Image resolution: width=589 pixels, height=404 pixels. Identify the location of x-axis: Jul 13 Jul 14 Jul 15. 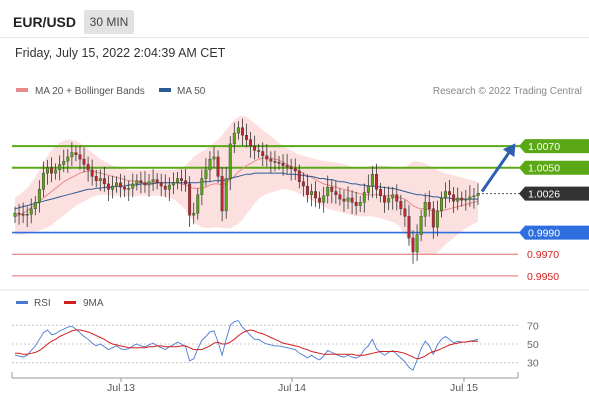
(265, 383).